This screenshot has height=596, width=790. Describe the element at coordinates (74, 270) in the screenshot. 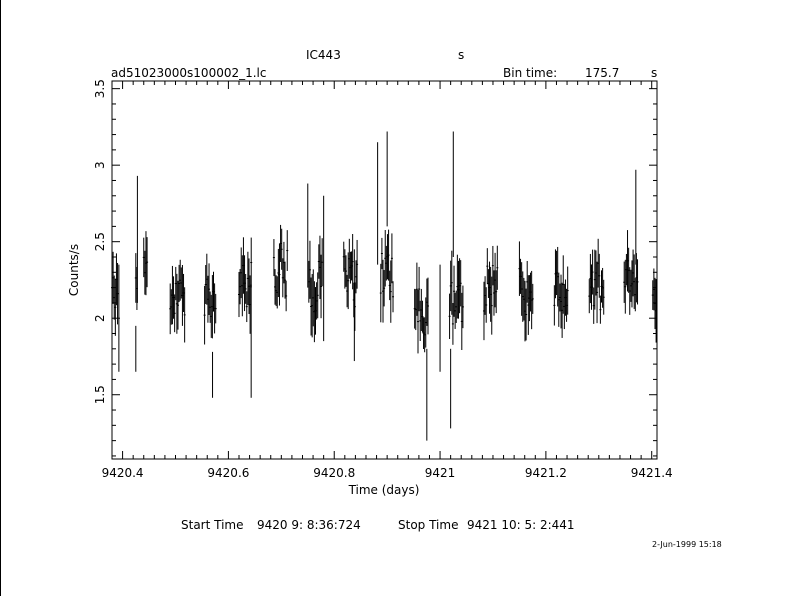

I see `y-axis-label: Counts/s` at that location.